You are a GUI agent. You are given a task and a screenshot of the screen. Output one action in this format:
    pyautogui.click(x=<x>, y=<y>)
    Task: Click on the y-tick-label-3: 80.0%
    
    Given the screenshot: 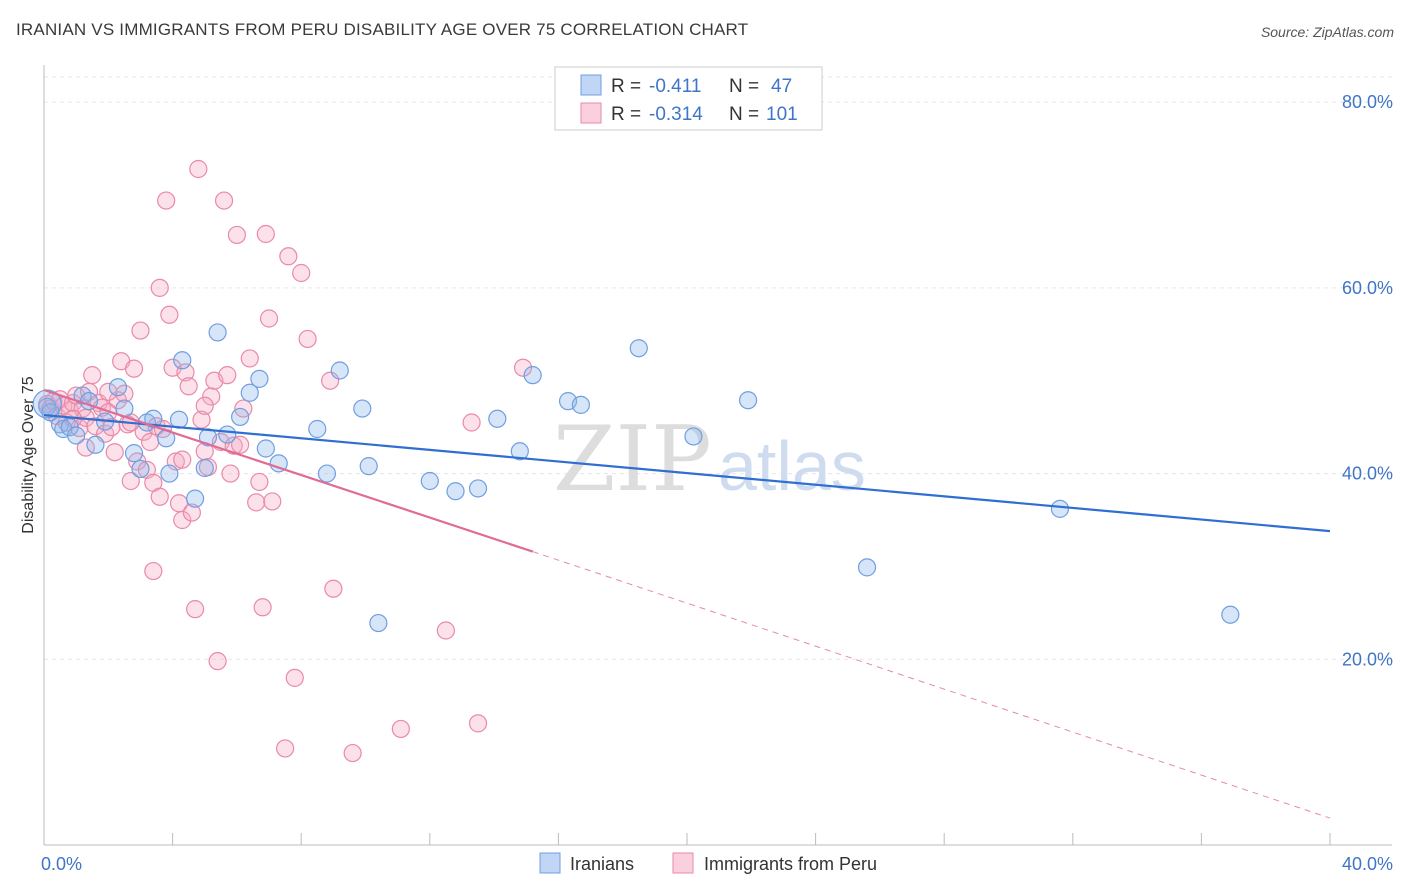 What is the action you would take?
    pyautogui.click(x=1367, y=102)
    